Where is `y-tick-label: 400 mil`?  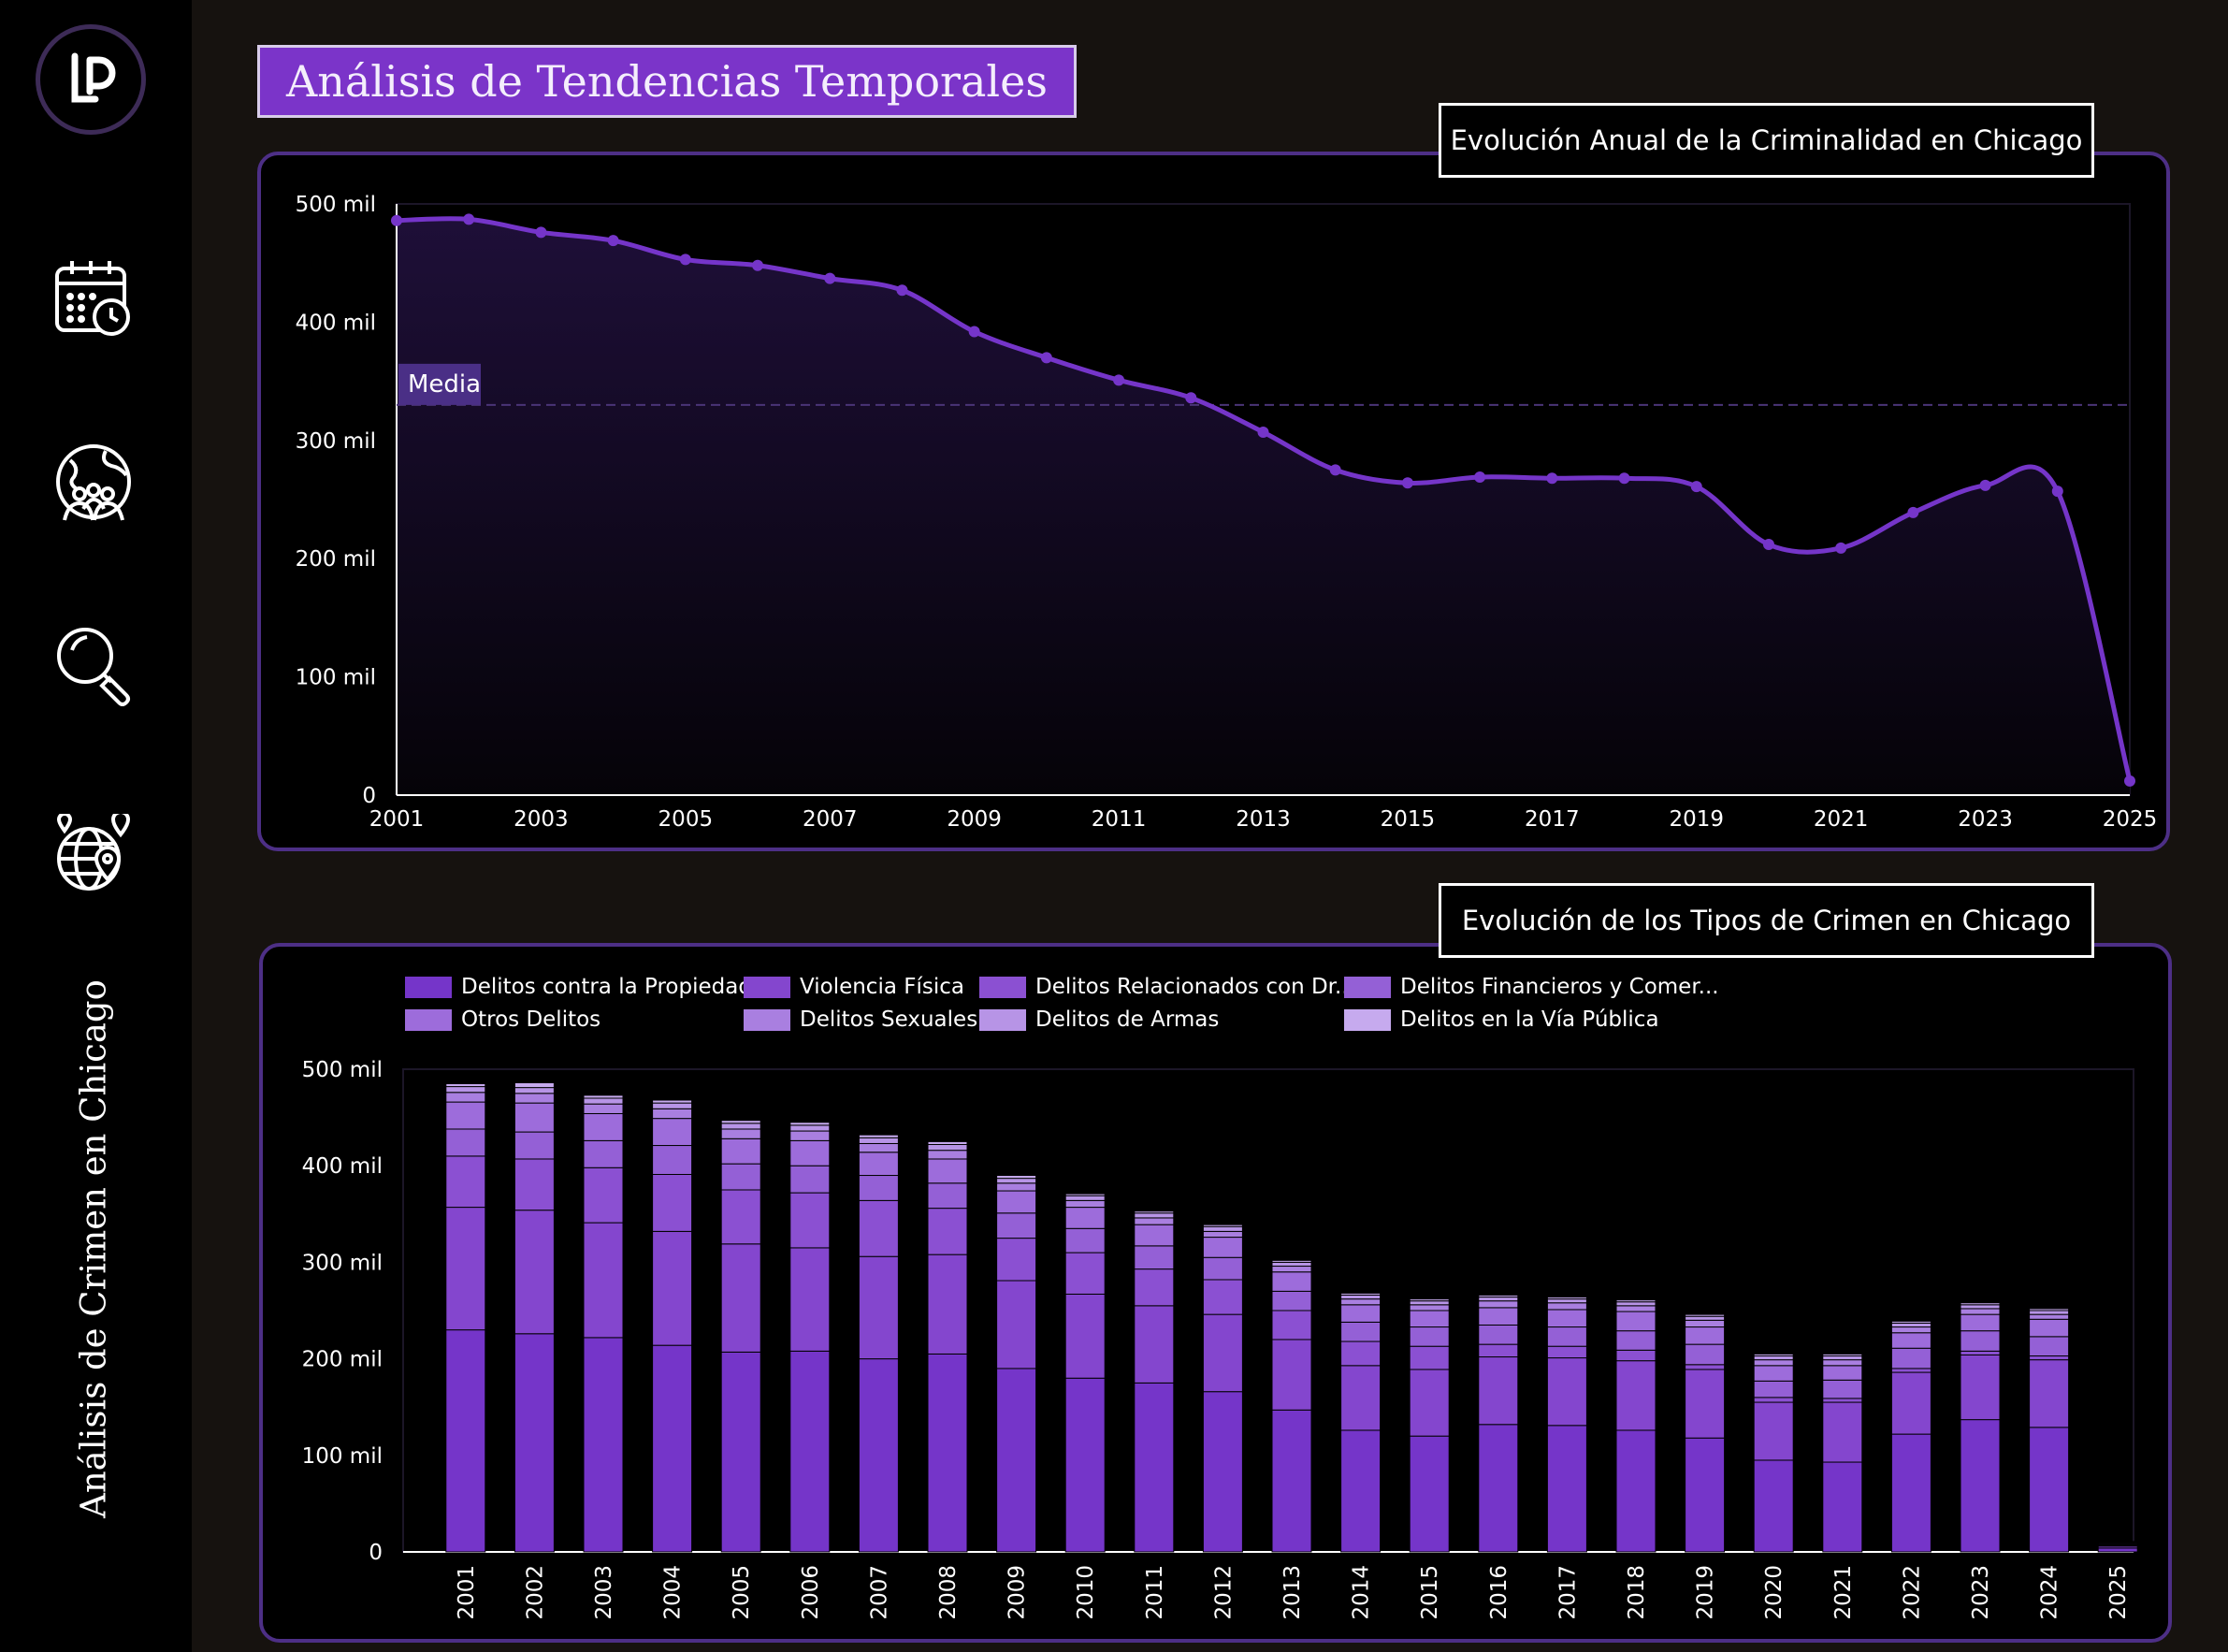 y-tick-label: 400 mil is located at coordinates (336, 323).